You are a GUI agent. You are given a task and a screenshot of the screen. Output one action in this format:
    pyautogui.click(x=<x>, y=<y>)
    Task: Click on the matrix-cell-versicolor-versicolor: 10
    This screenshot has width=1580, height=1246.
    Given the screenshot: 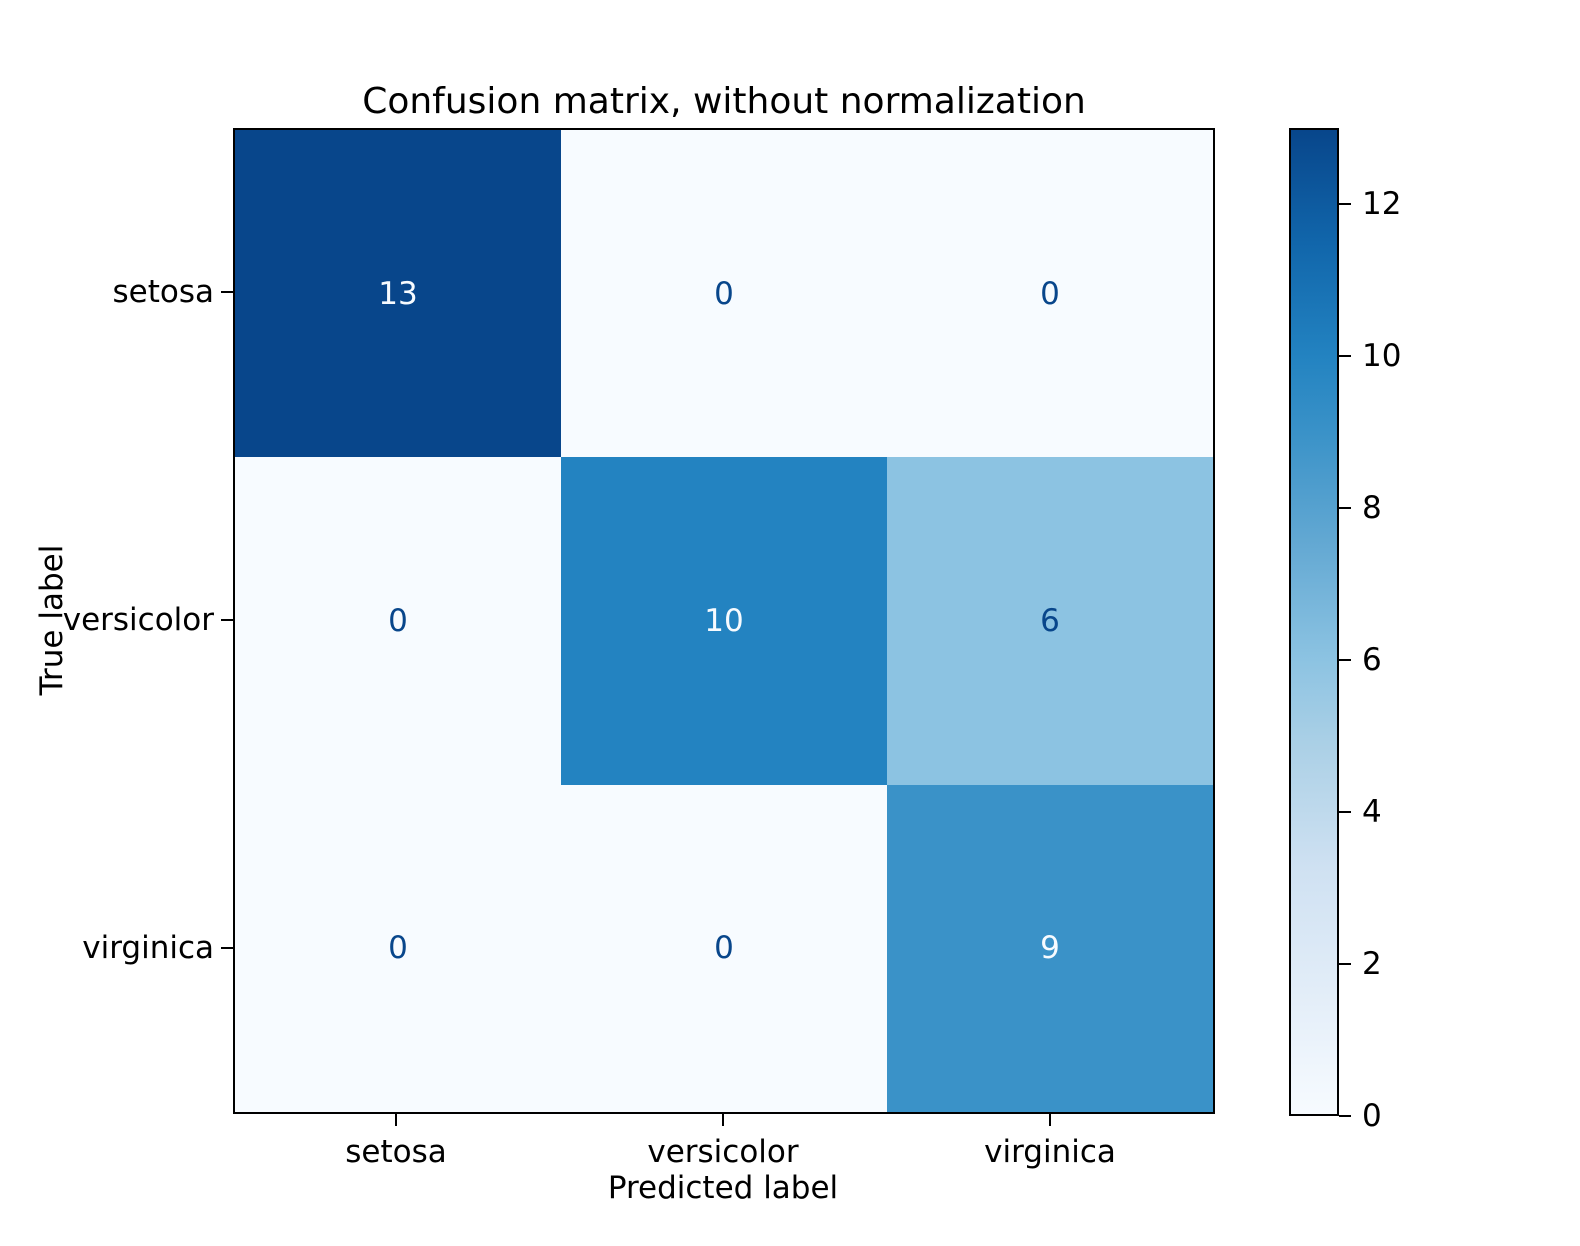 What is the action you would take?
    pyautogui.click(x=724, y=621)
    